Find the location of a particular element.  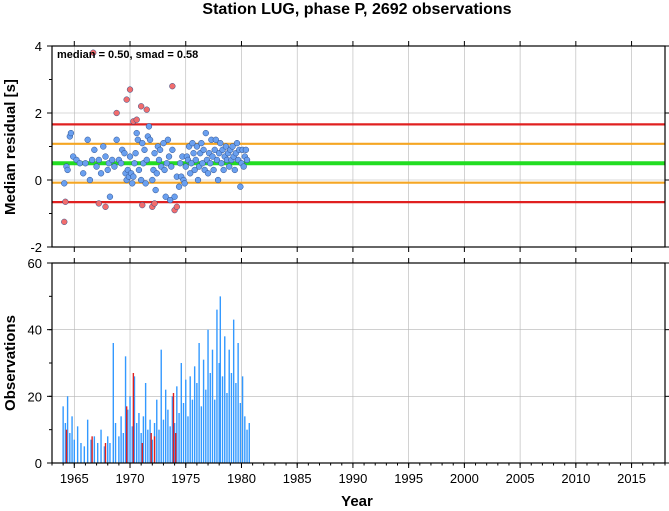

x-axis-label: Year is located at coordinates (357, 501).